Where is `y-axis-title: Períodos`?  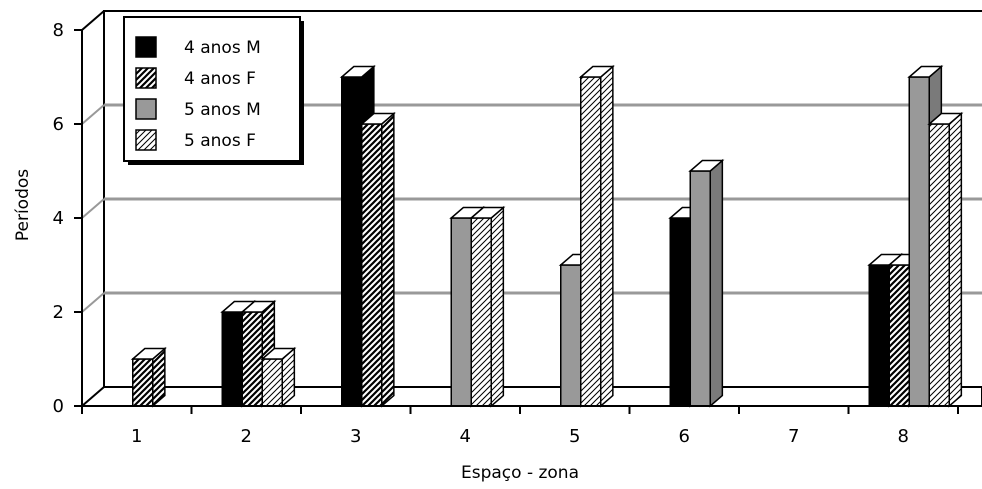
y-axis-title: Períodos is located at coordinates (23, 205).